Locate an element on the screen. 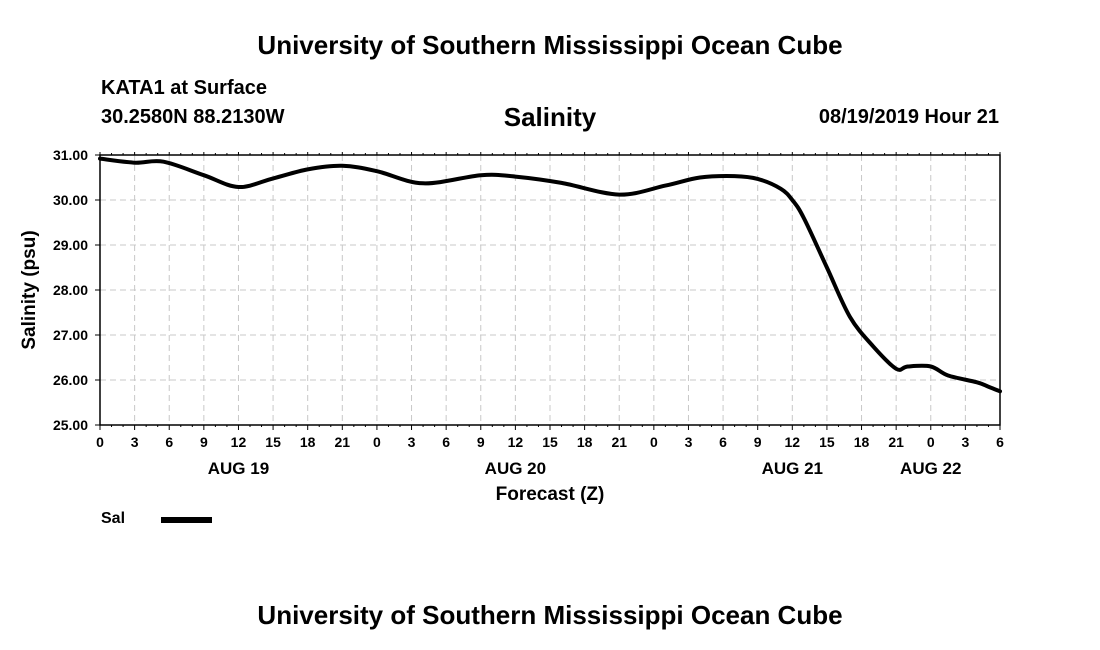 This screenshot has width=1100, height=650. forecast-datetime: 08/19/2019 Hour 21 is located at coordinates (908, 117).